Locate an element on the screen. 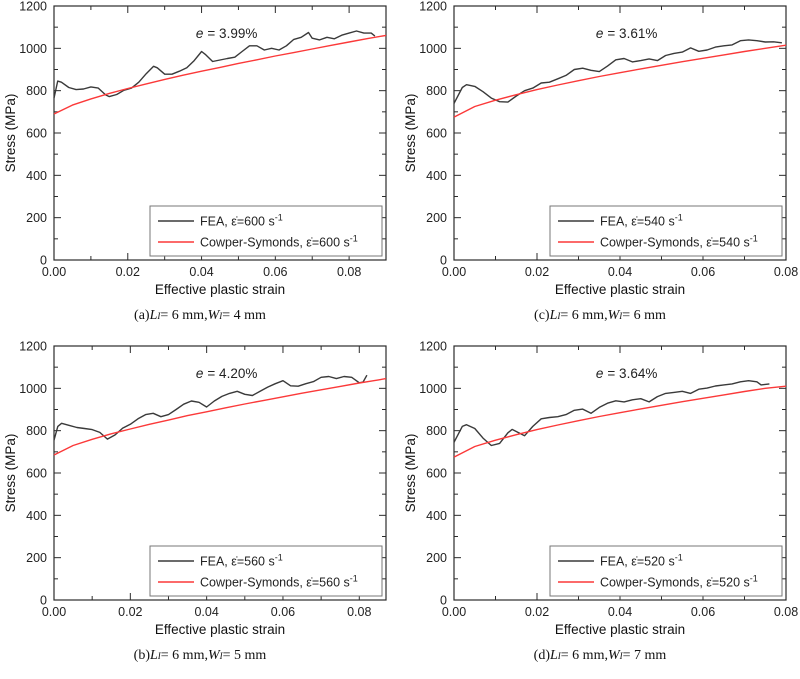  caption-letter: (b) is located at coordinates (141, 655).